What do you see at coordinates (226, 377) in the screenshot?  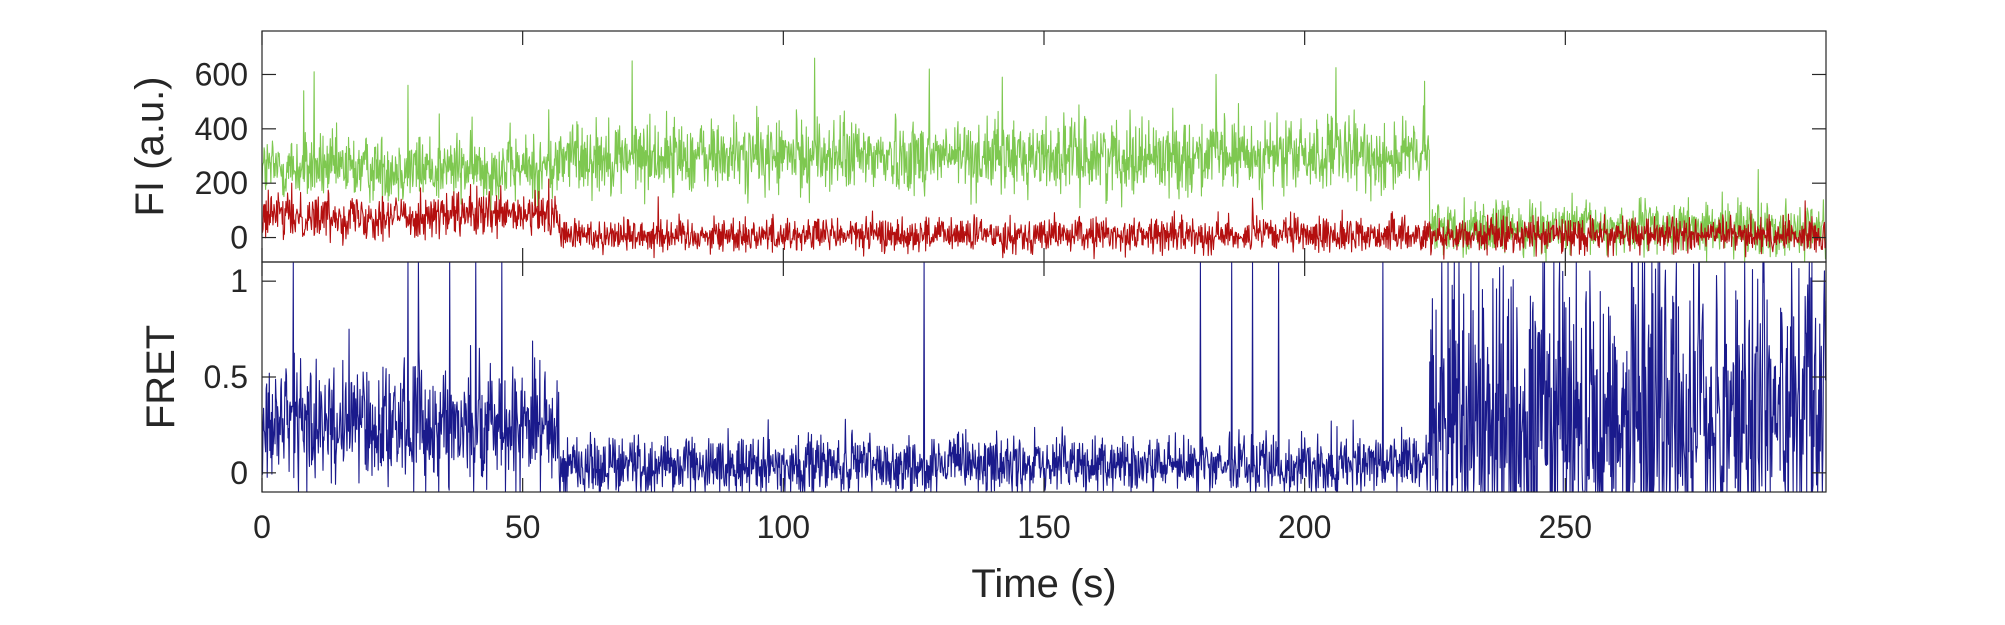 I see `bottom-ytick-label: 0.5` at bounding box center [226, 377].